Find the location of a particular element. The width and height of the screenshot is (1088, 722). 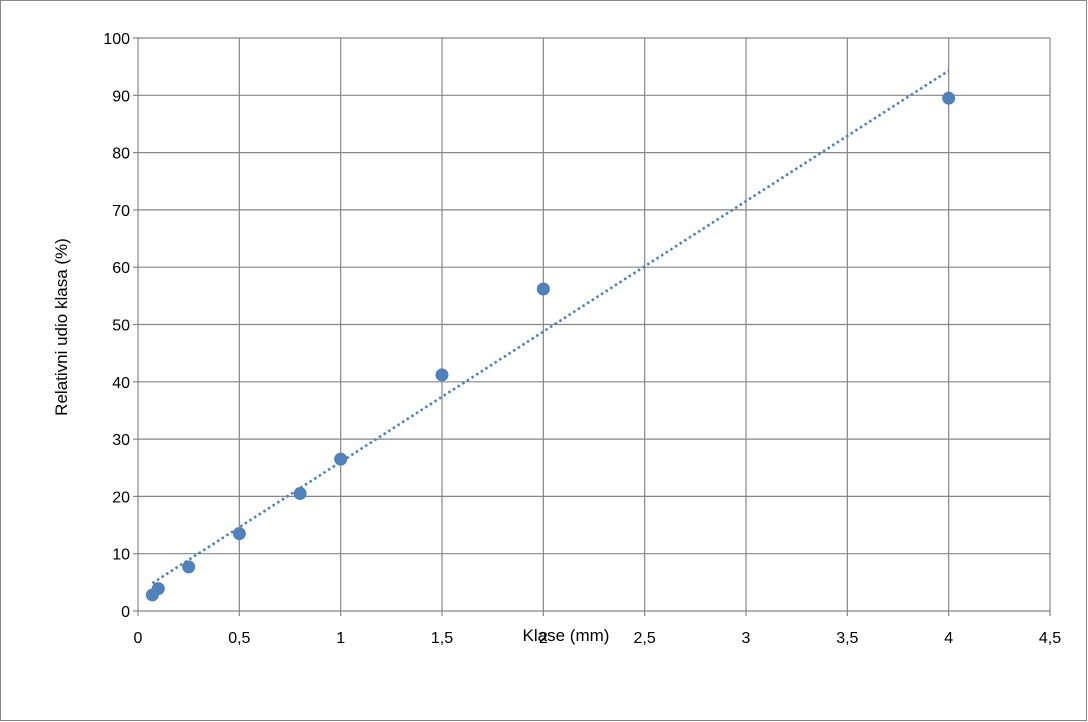

y-tick-label: 70 is located at coordinates (121, 211).